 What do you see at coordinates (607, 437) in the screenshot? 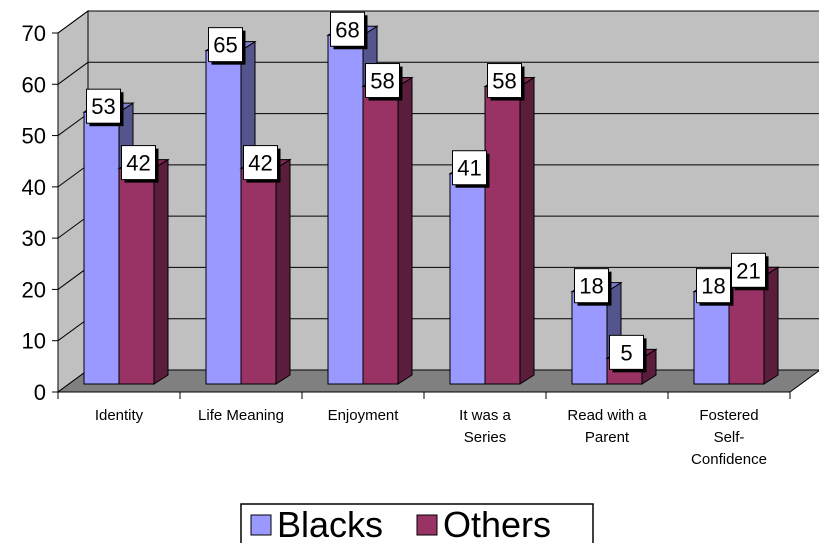
I see `category-label-line: Parent` at bounding box center [607, 437].